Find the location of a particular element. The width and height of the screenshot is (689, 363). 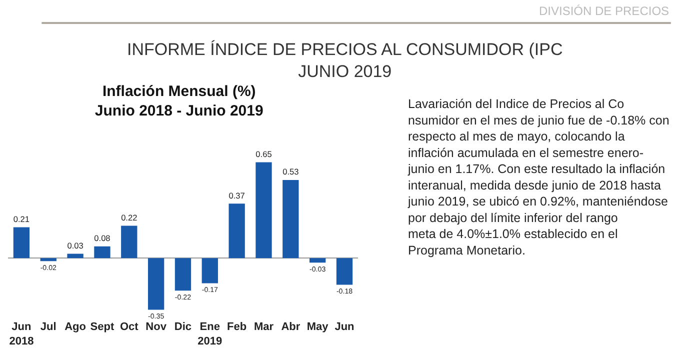

data-label: 0.65 is located at coordinates (264, 154).